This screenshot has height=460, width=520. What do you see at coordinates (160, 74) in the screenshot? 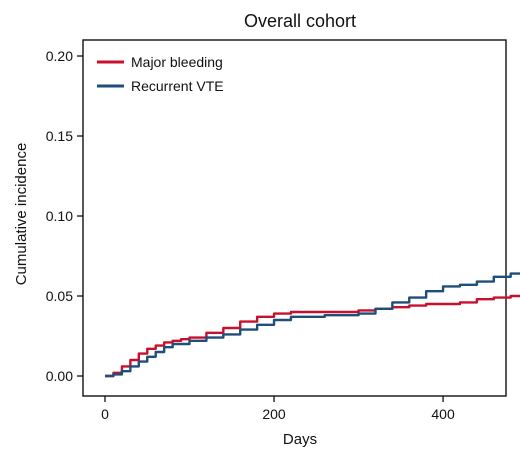
I see `legend: Major bleeding Recurrent VTE` at bounding box center [160, 74].